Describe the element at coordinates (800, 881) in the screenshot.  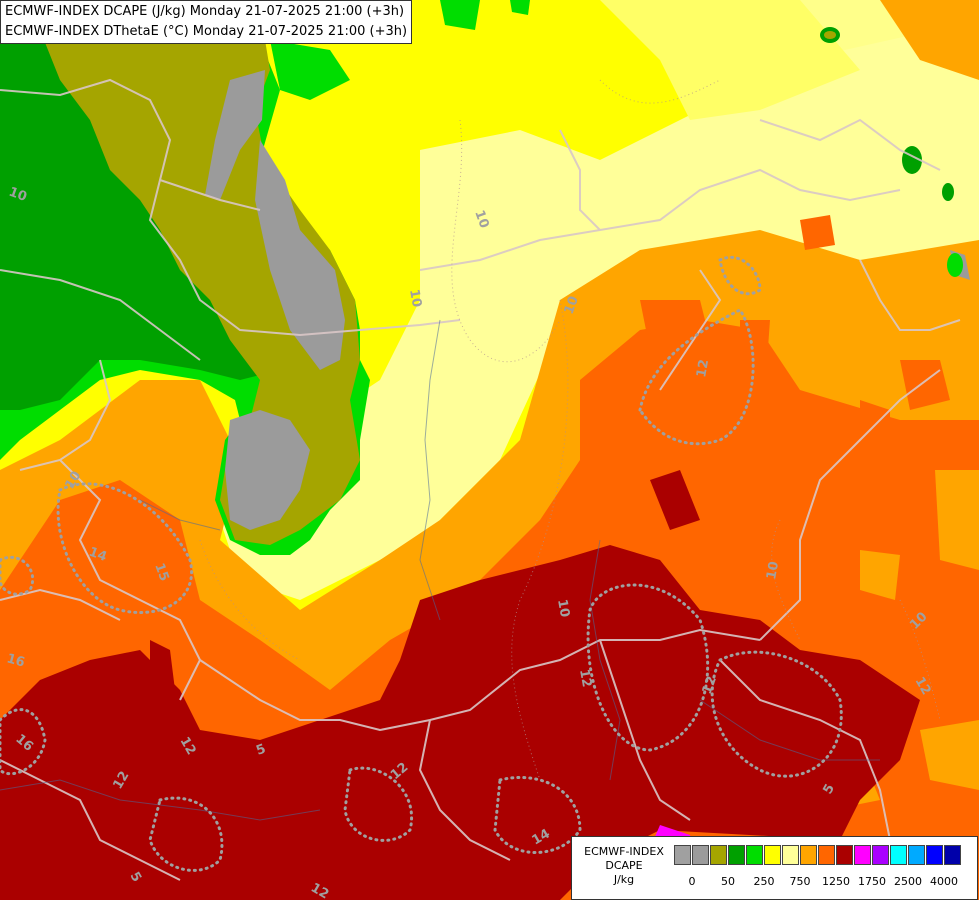
I see `legend-tick: 750` at that location.